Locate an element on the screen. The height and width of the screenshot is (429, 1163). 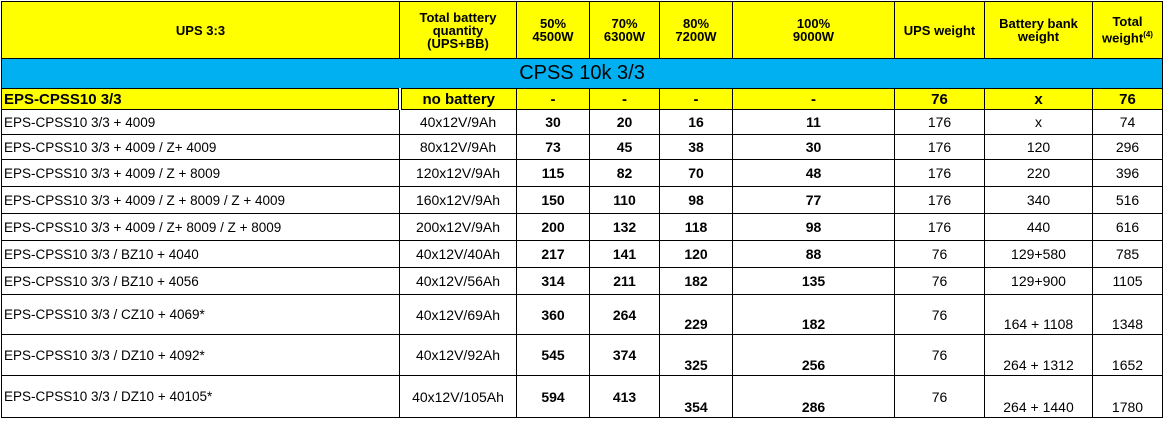
data-cell: 229 is located at coordinates (696, 314).